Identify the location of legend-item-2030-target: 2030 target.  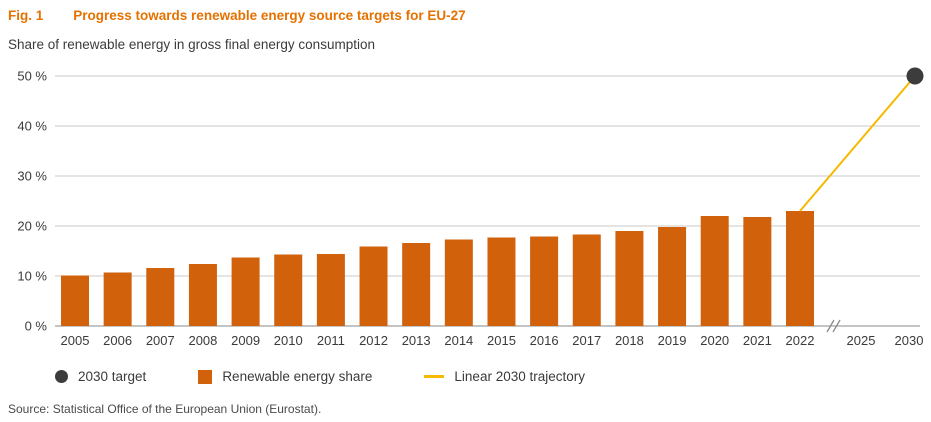
(100, 376).